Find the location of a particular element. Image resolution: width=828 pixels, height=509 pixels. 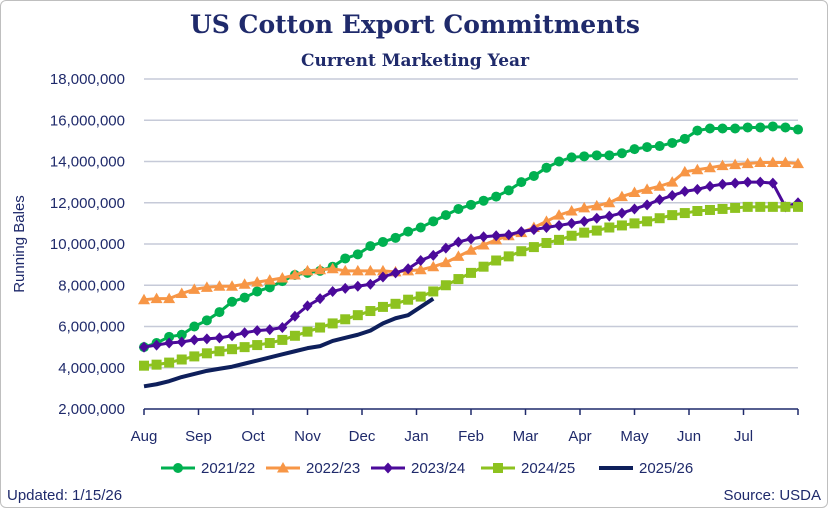

x-tick-label: Jun is located at coordinates (689, 436).